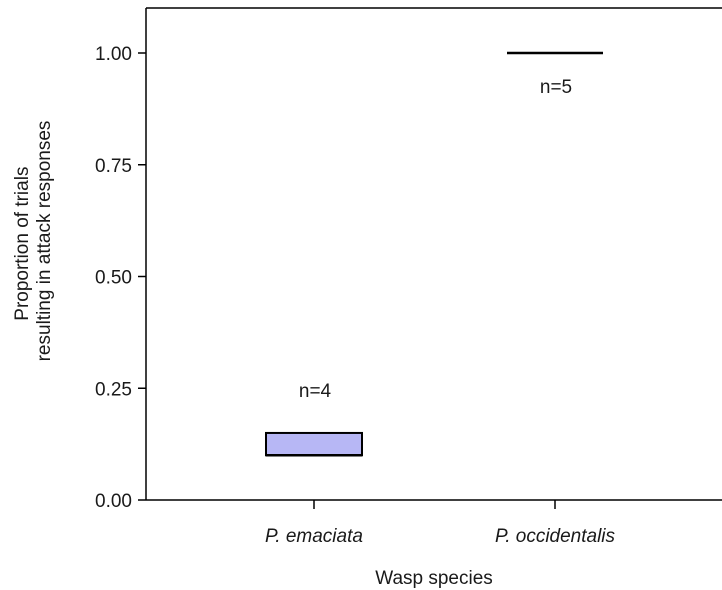 The height and width of the screenshot is (590, 722). What do you see at coordinates (555, 536) in the screenshot?
I see `x-tick-label: P. occidentalis` at bounding box center [555, 536].